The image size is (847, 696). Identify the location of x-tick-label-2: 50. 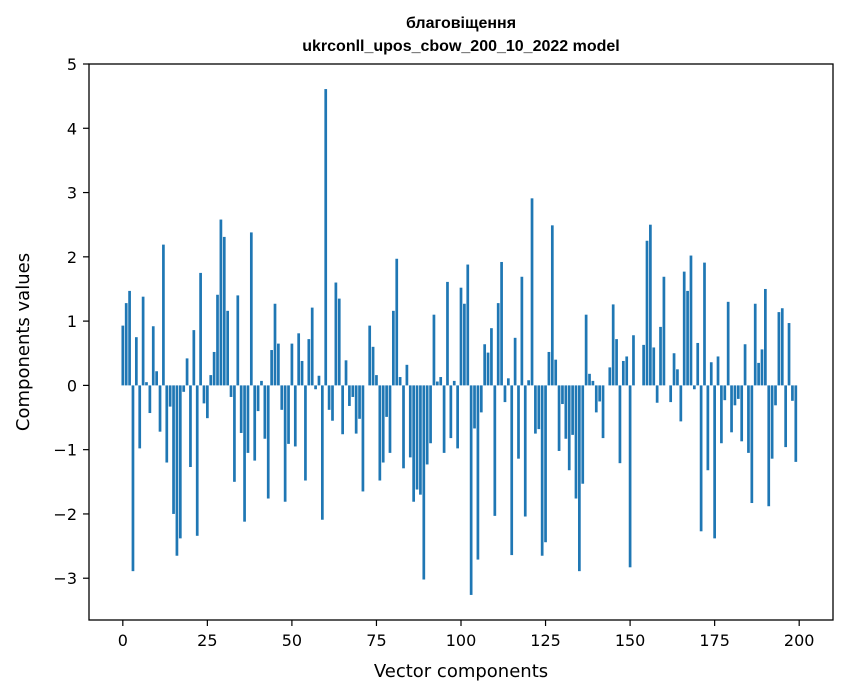
(292, 640).